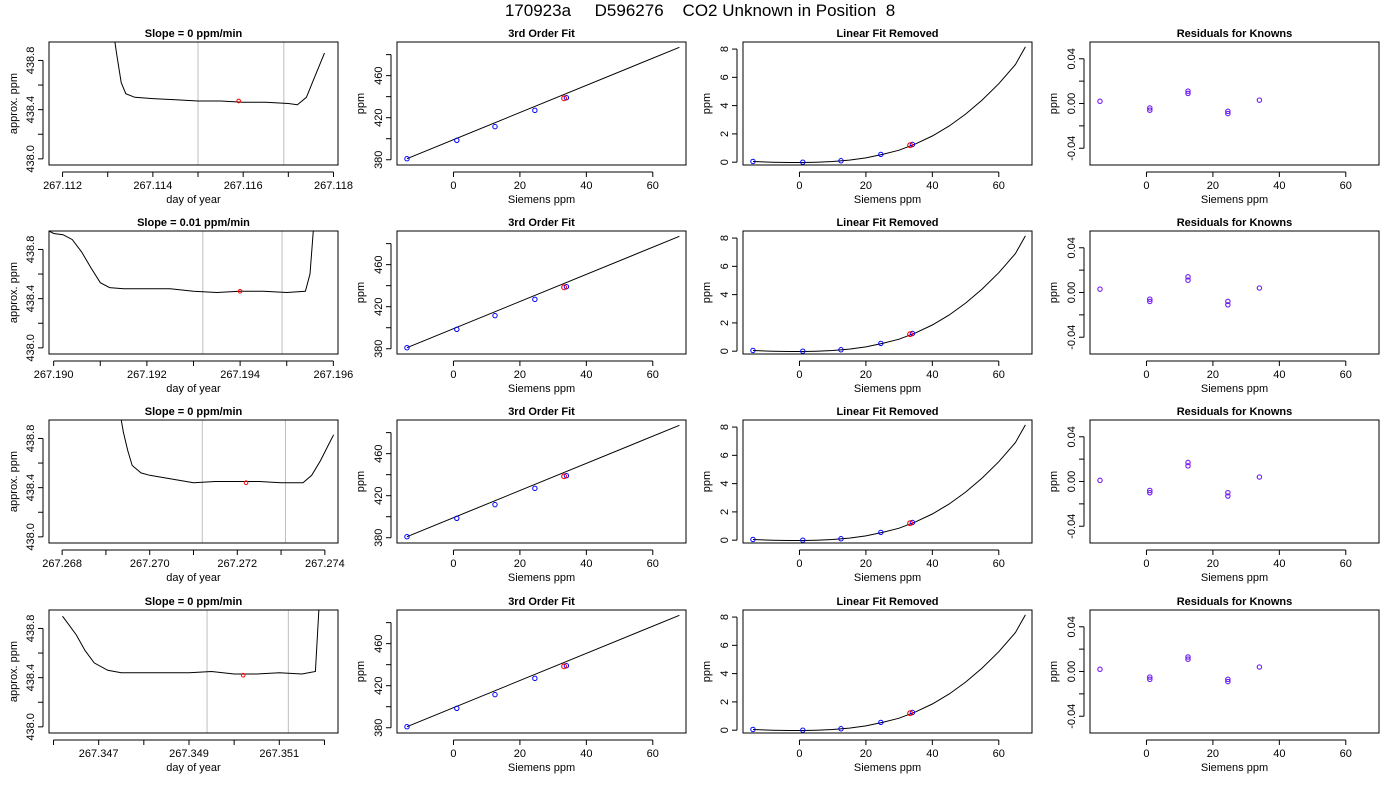 This screenshot has width=1400, height=800. Describe the element at coordinates (243, 186) in the screenshot. I see `x-tick-label: 267.116` at that location.